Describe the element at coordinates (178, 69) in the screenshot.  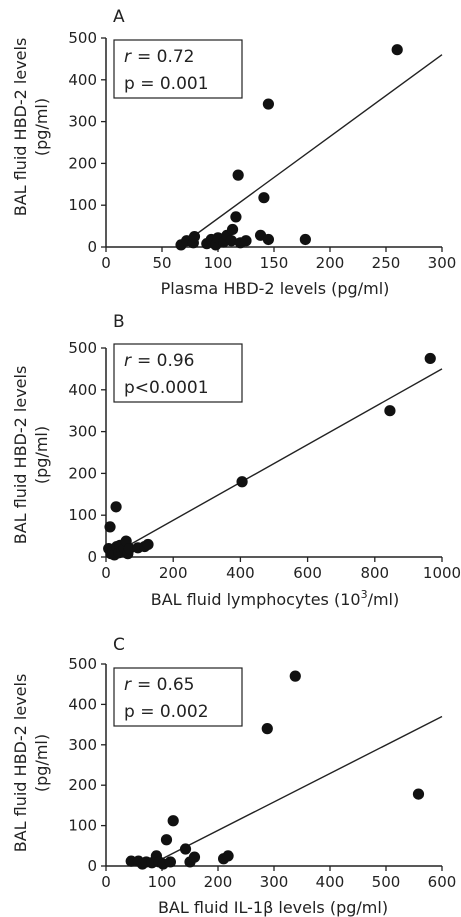
I see `panel-a-stats-box` at that location.